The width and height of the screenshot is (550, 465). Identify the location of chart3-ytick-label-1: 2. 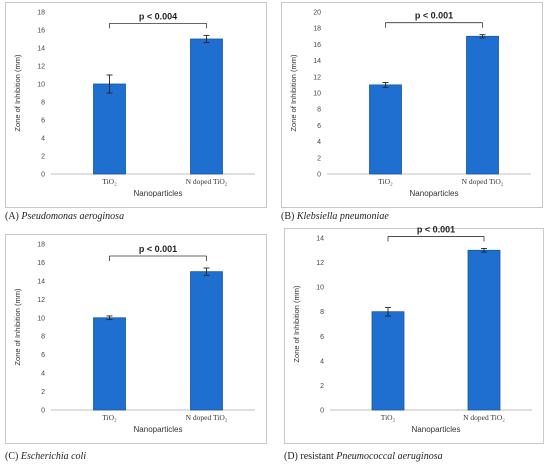
(322, 386).